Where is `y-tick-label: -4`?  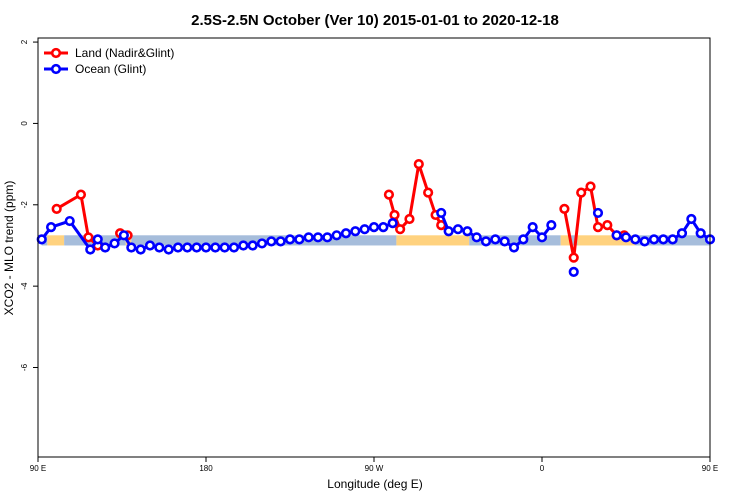 y-tick-label: -4 is located at coordinates (24, 286).